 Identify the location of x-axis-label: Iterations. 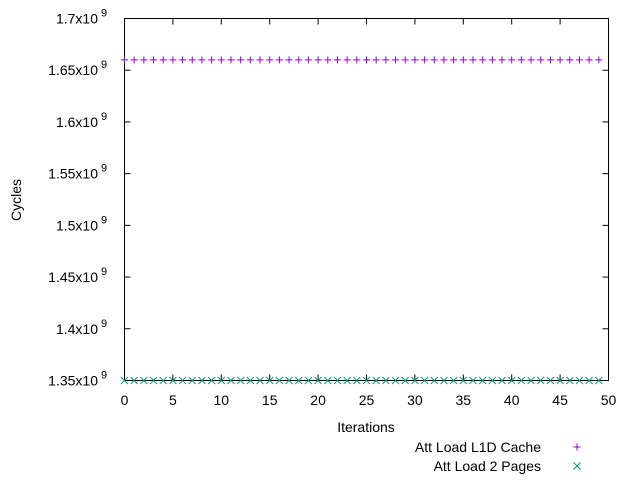
(366, 427).